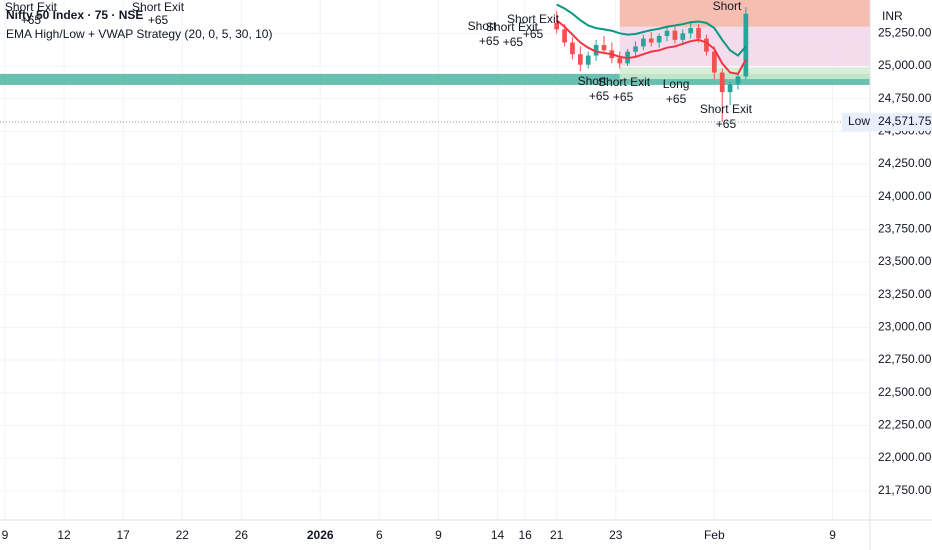 The image size is (932, 550). I want to click on y-tick-label: 21,750.00, so click(905, 490).